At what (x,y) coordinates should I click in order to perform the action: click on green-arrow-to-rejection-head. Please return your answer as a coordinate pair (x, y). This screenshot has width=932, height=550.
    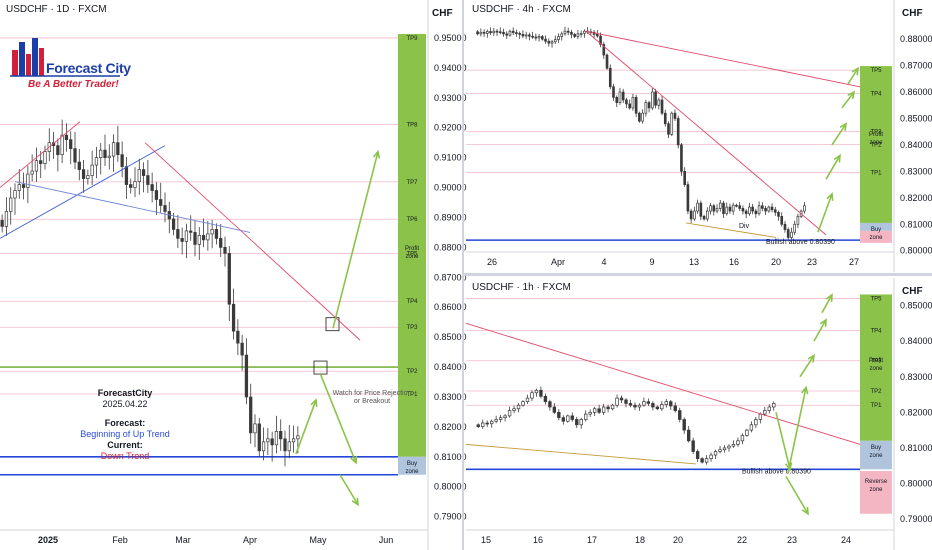
    Looking at the image, I should click on (314, 402).